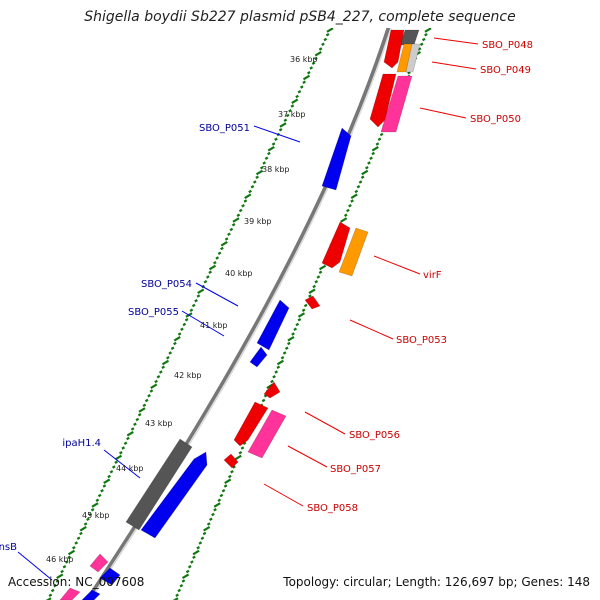 The height and width of the screenshot is (600, 600). I want to click on gene-label-SBO_P051: SBO_P051, so click(224, 128).